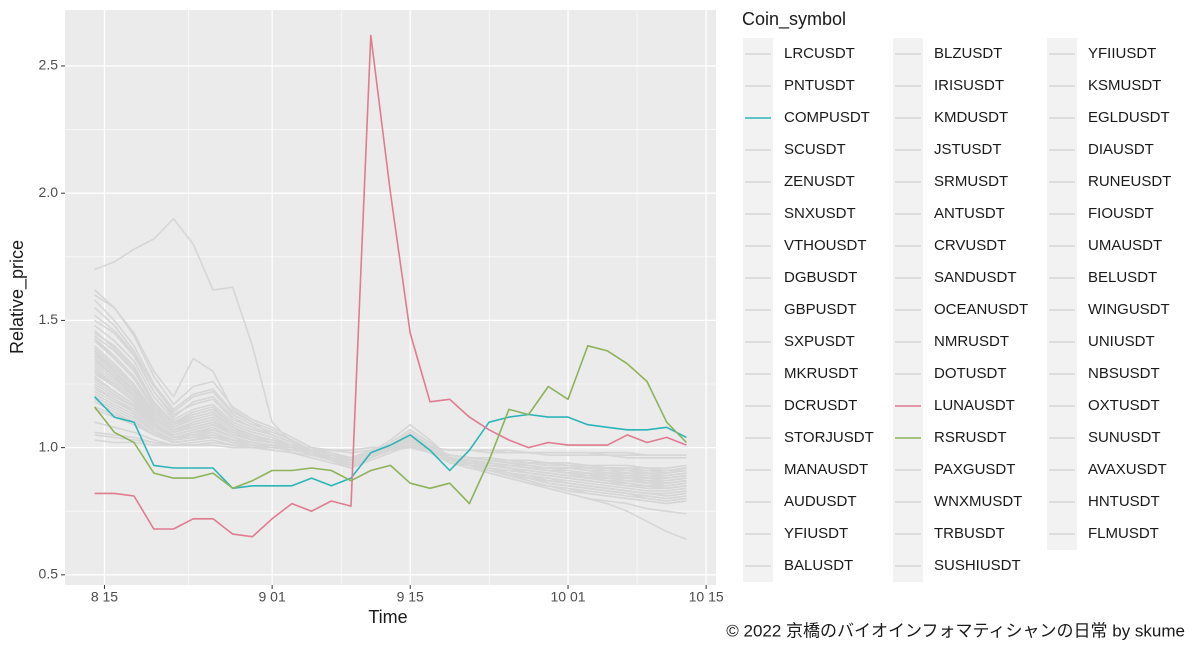 The height and width of the screenshot is (672, 1200). What do you see at coordinates (49, 574) in the screenshot?
I see `y-tick-label: 0.5` at bounding box center [49, 574].